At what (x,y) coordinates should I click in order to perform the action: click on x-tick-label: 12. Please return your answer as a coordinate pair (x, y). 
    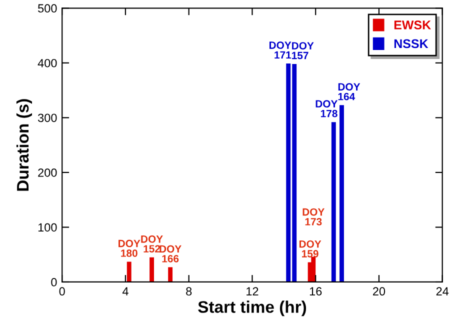
    Looking at the image, I should click on (252, 291).